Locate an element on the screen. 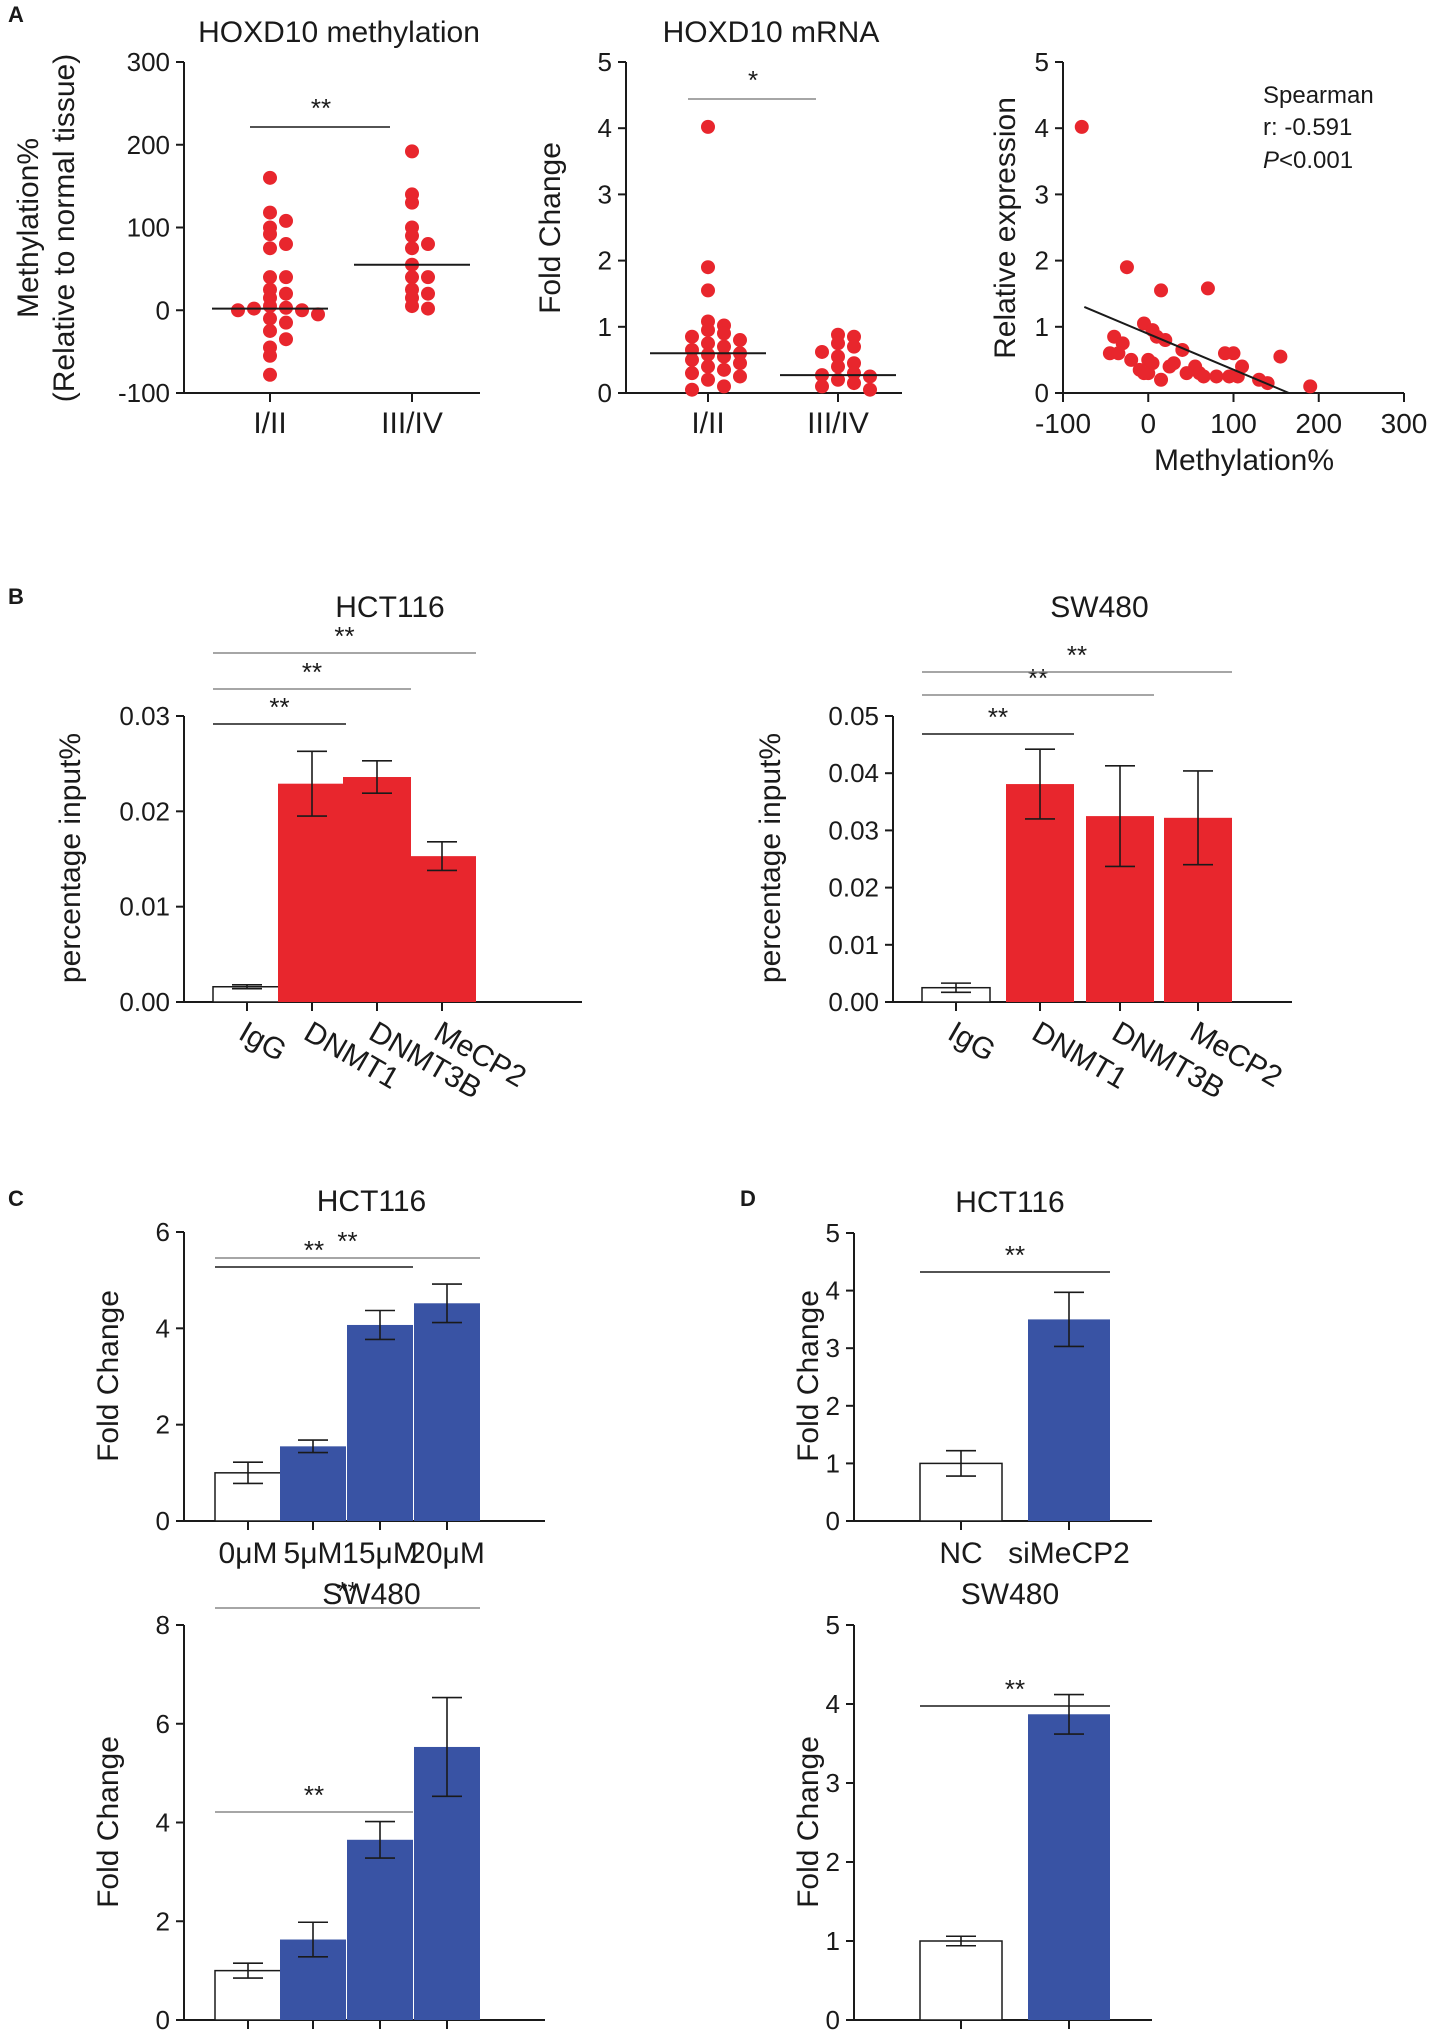 The image size is (1434, 2039). x-tick-label: 5μM is located at coordinates (313, 2037).